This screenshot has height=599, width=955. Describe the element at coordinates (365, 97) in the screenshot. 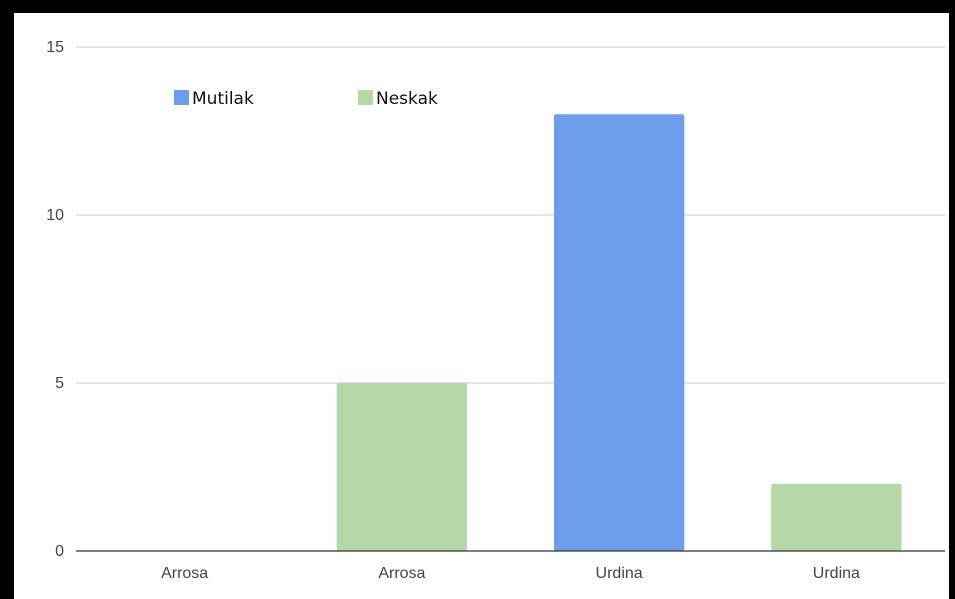

I see `legend-swatch-neskak` at that location.